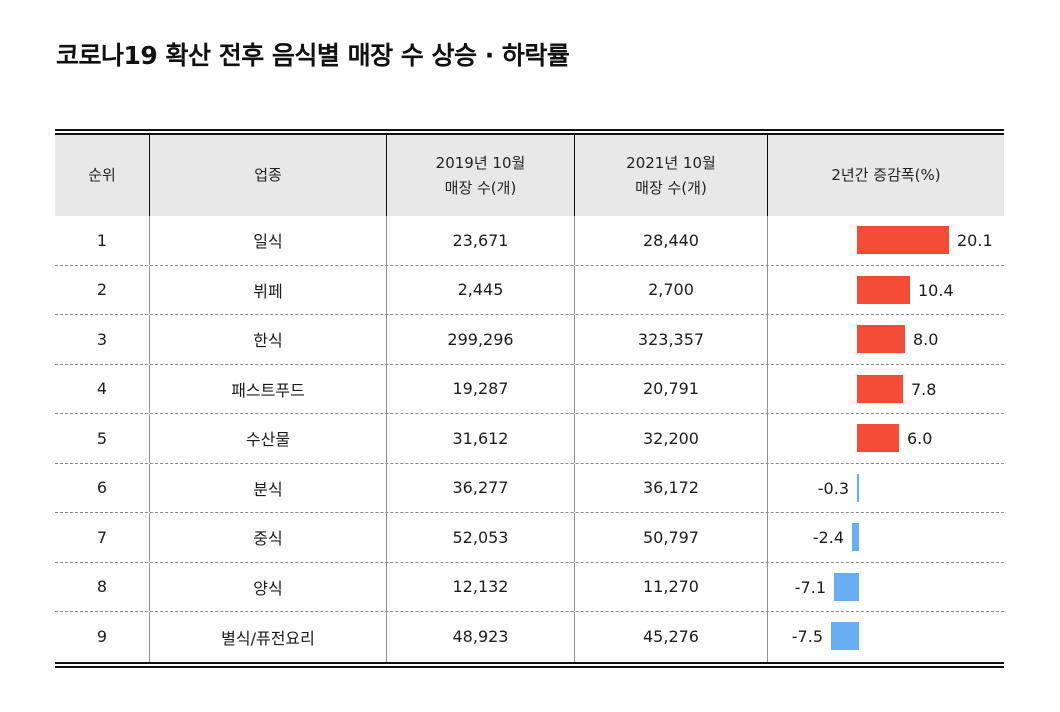  Describe the element at coordinates (886, 488) in the screenshot. I see `change-cell: -0.3` at that location.